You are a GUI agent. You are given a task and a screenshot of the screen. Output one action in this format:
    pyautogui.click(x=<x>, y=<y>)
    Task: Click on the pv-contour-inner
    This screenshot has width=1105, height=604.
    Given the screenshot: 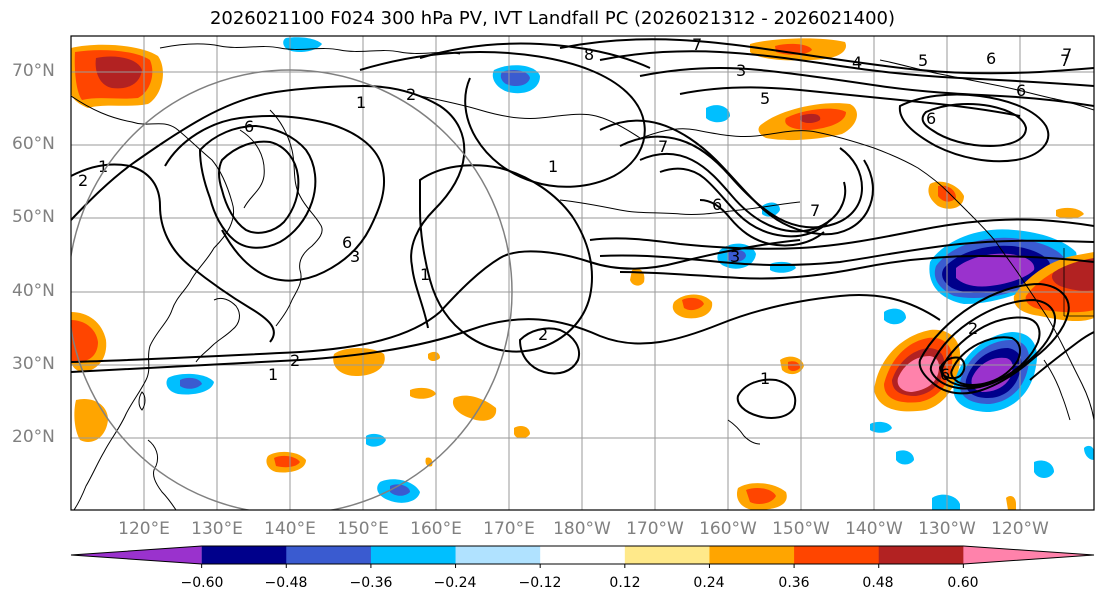 What is the action you would take?
    pyautogui.click(x=259, y=187)
    